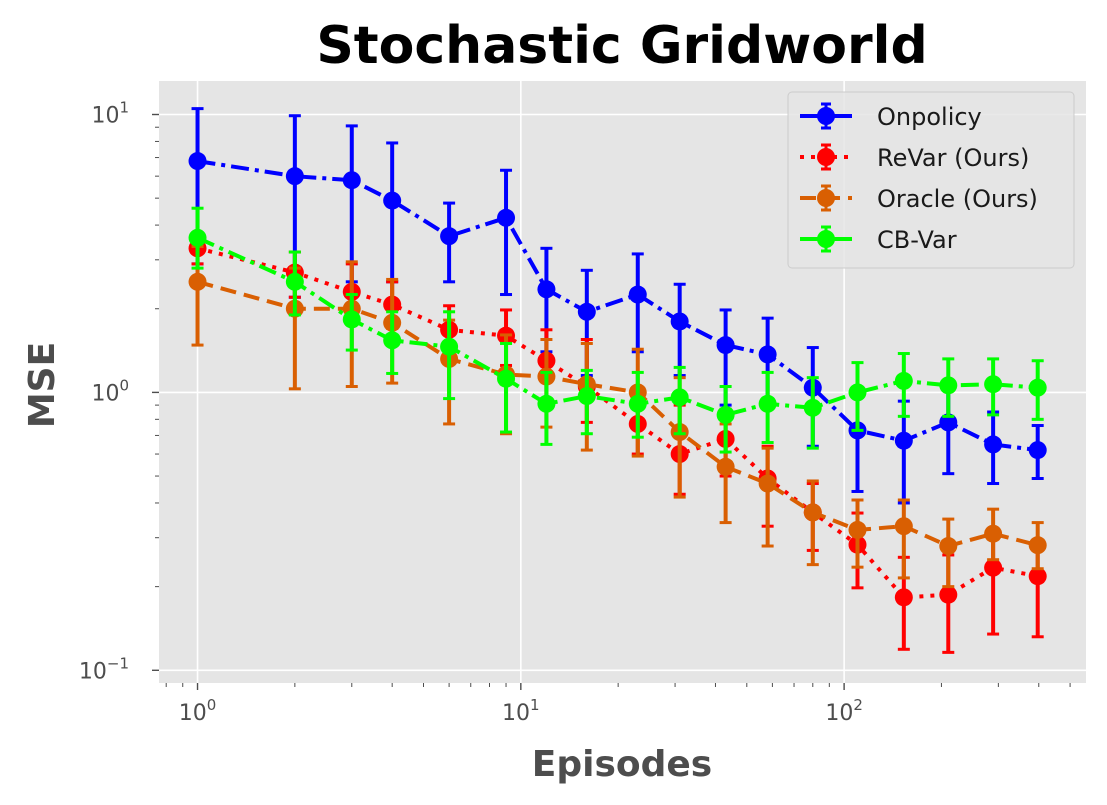 Image resolution: width=1107 pixels, height=805 pixels. What do you see at coordinates (953, 158) in the screenshot?
I see `legend-label: ReVar (Ours)` at bounding box center [953, 158].